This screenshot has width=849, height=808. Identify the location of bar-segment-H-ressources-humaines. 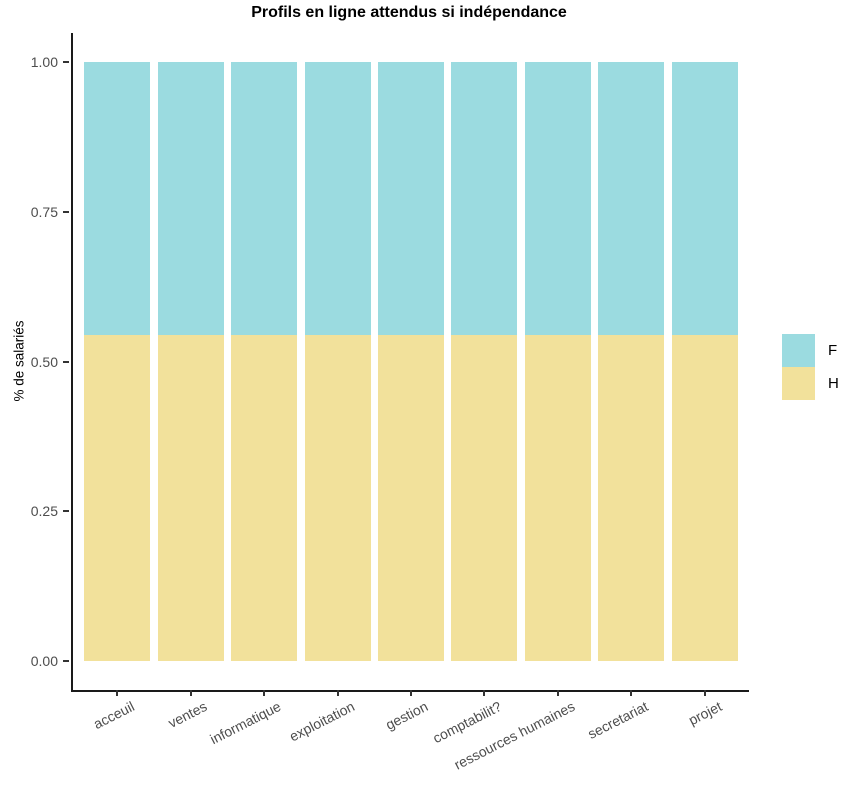
(557, 497).